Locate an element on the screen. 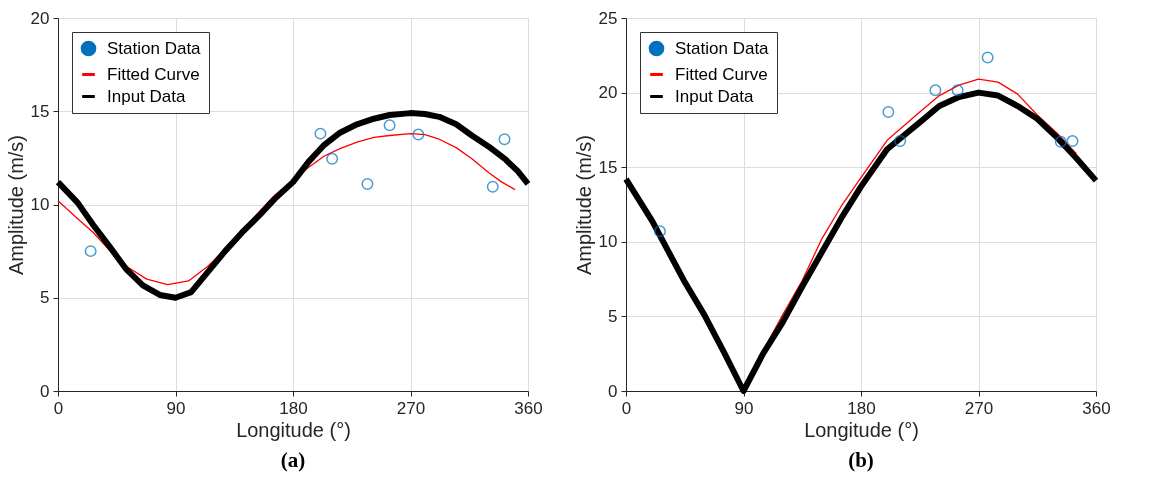  text: (b) is located at coordinates (861, 460).